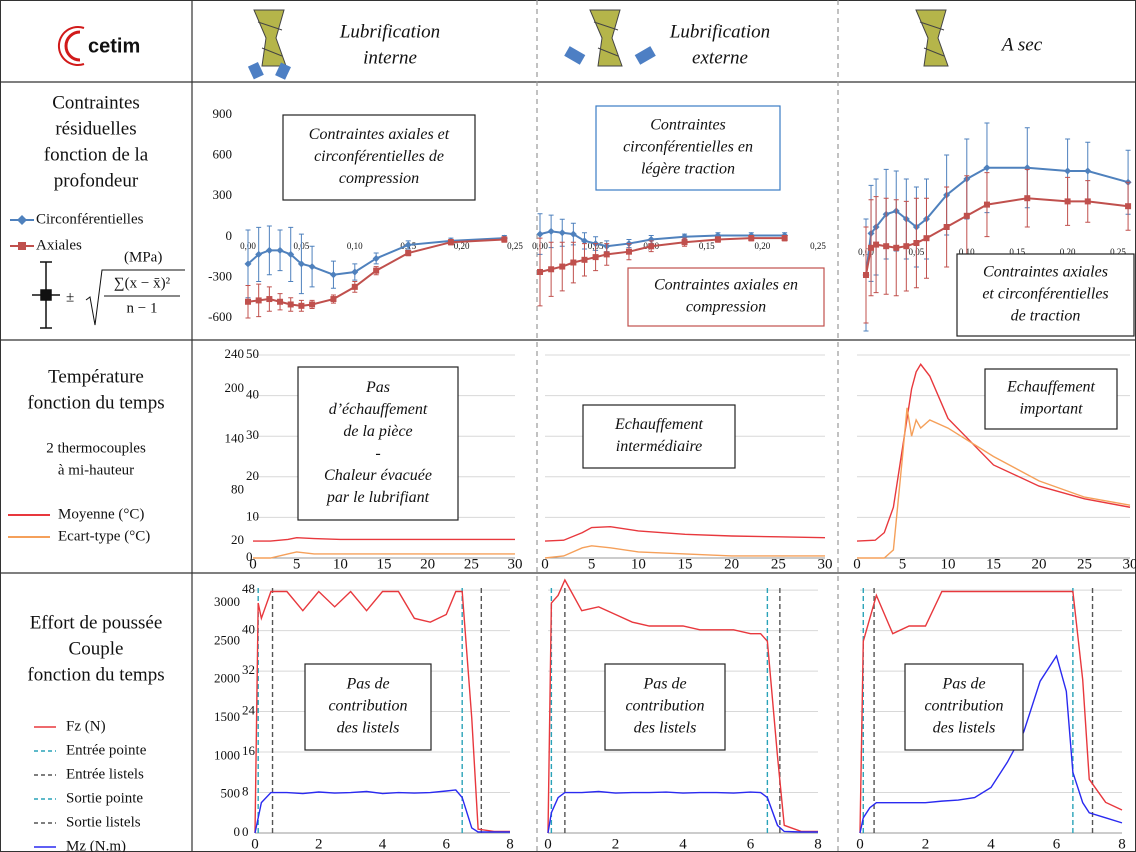  Describe the element at coordinates (377, 453) in the screenshot. I see `annotation-text: -` at that location.